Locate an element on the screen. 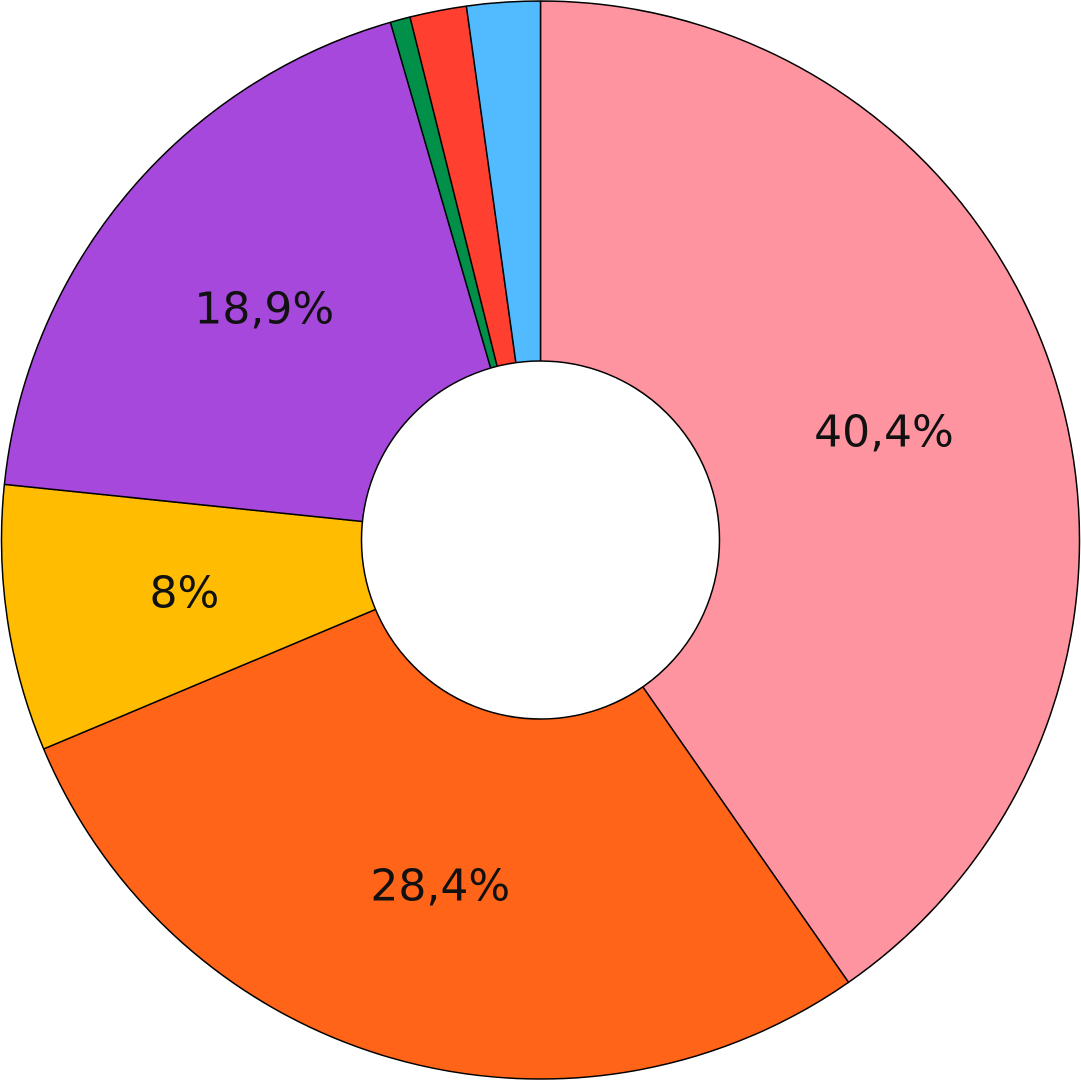  data-label-4: 18,9% is located at coordinates (264, 309).